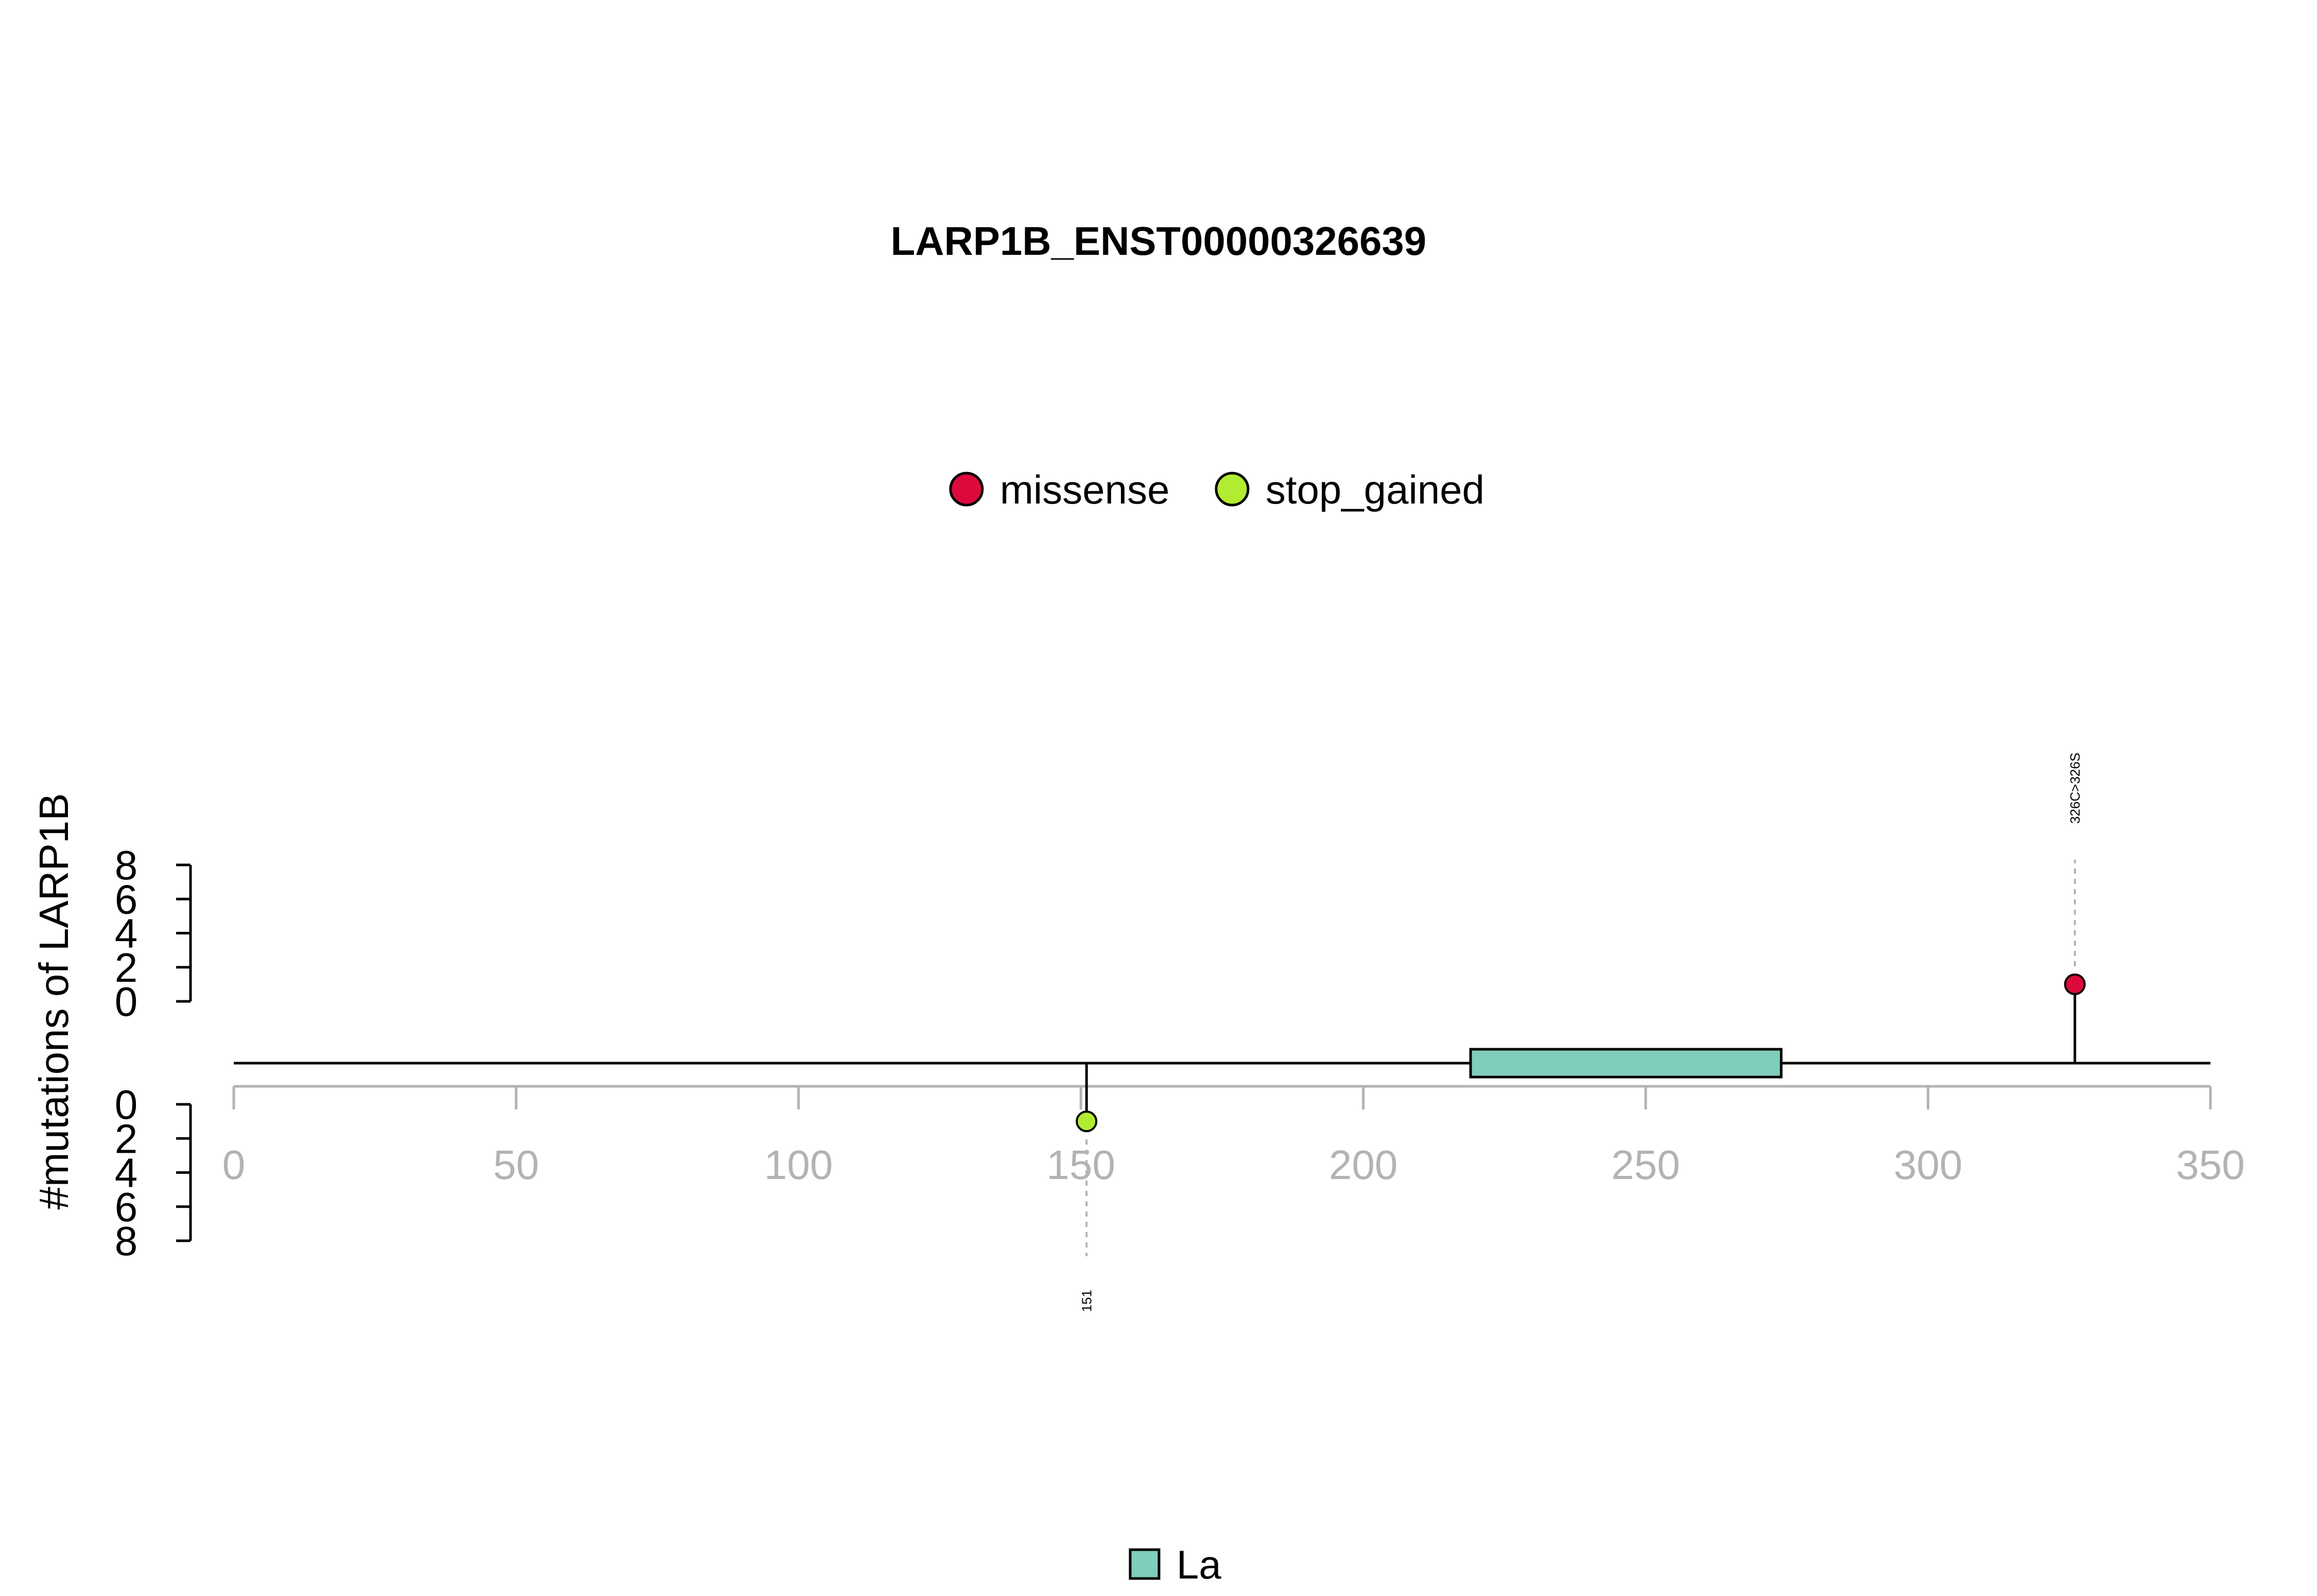  I want to click on x-tick-label-0: 0, so click(234, 1165).